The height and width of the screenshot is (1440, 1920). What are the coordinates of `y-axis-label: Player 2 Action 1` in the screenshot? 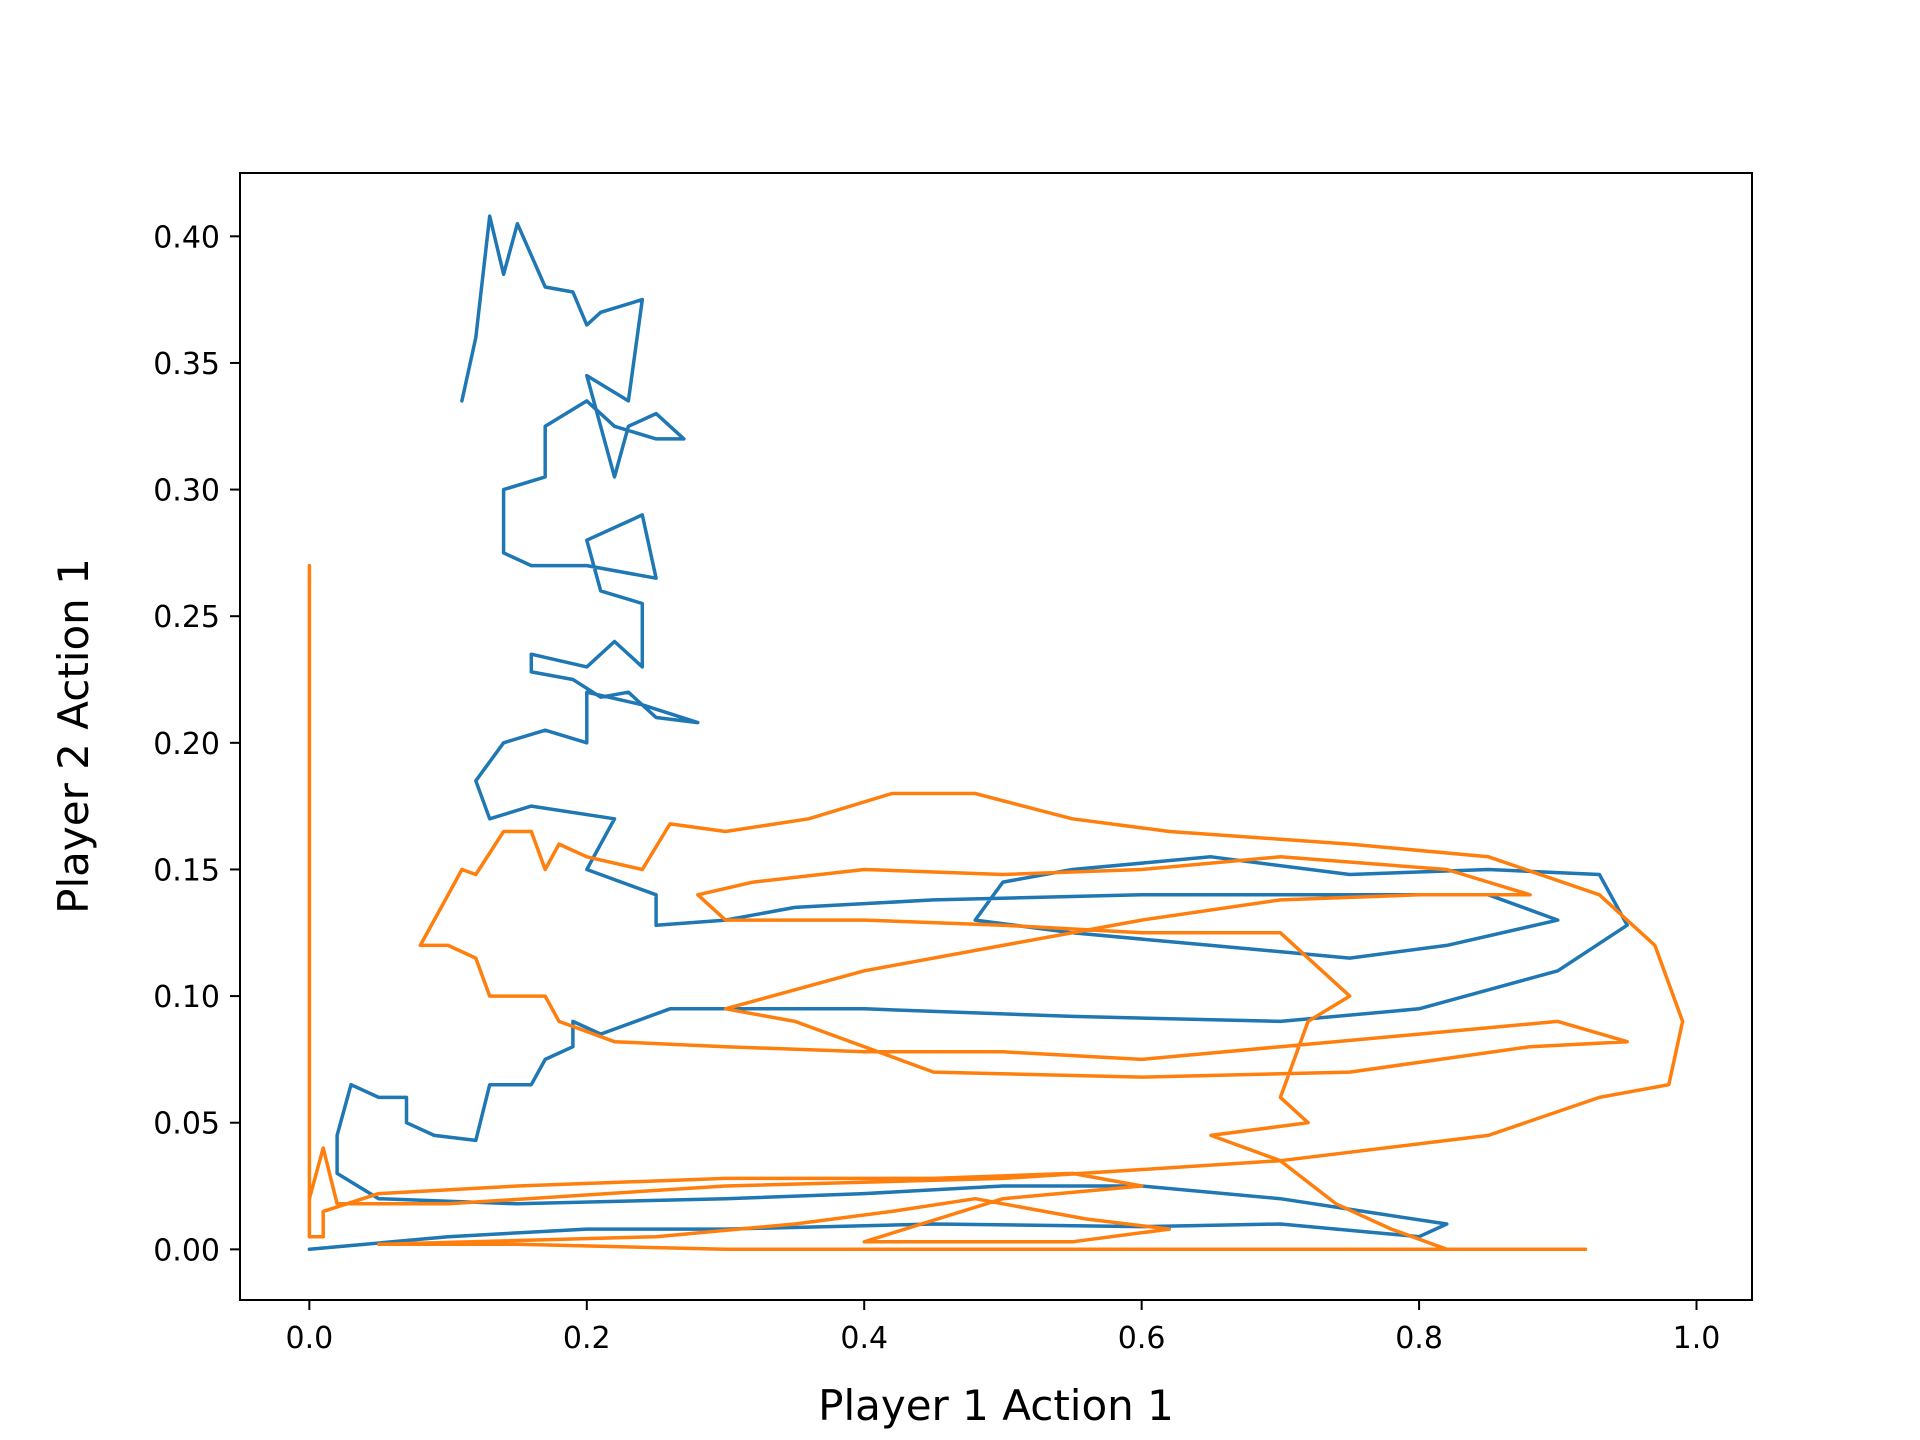 It's located at (73, 736).